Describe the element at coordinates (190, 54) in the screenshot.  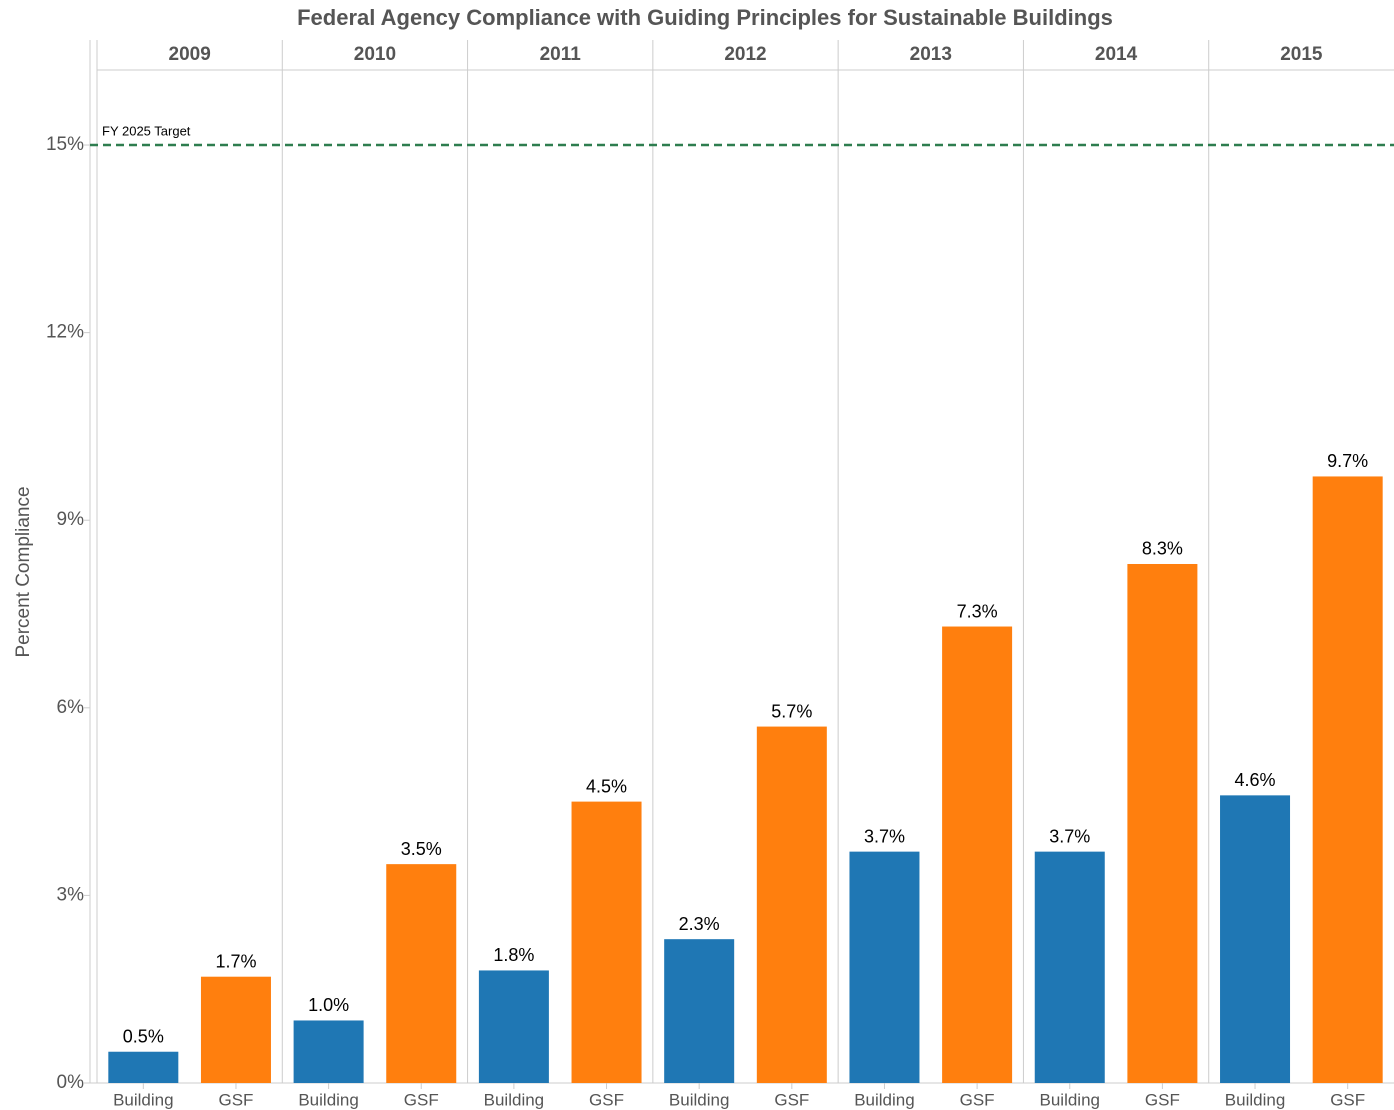
I see `facet-label: 2009` at that location.